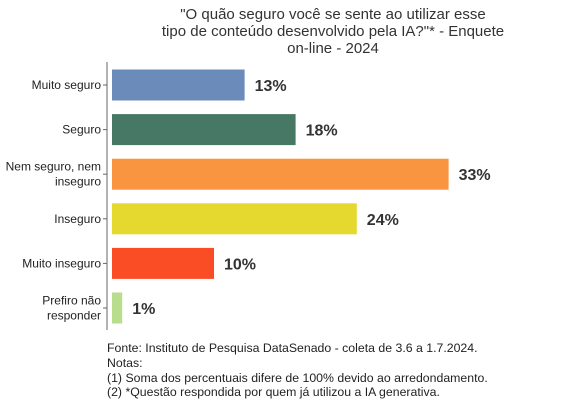  I want to click on category-label-line: Inseguro, so click(77, 219).